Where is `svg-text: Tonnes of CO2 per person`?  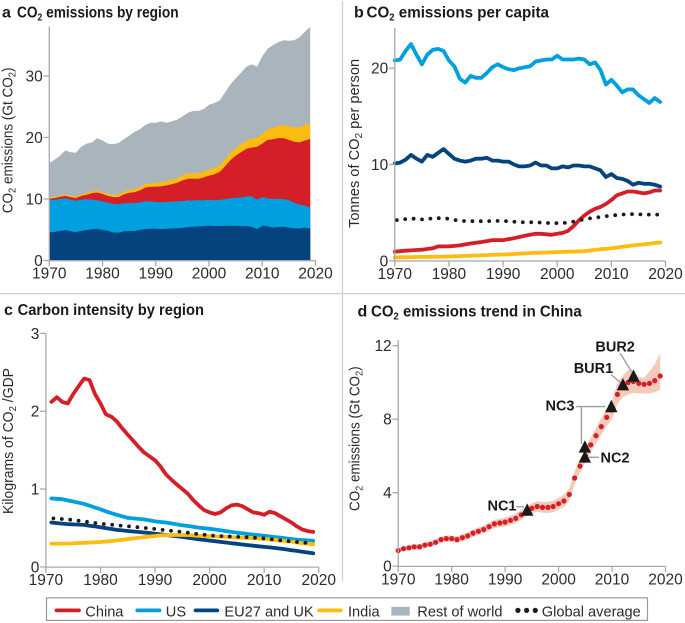 svg-text: Tonnes of CO2 per person is located at coordinates (356, 143).